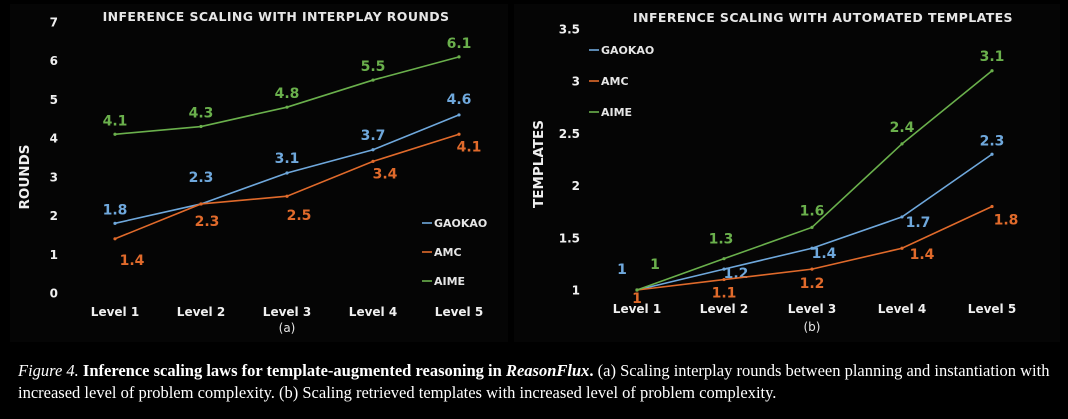 This screenshot has height=419, width=1068. I want to click on data-label-aime: 2.4, so click(902, 128).